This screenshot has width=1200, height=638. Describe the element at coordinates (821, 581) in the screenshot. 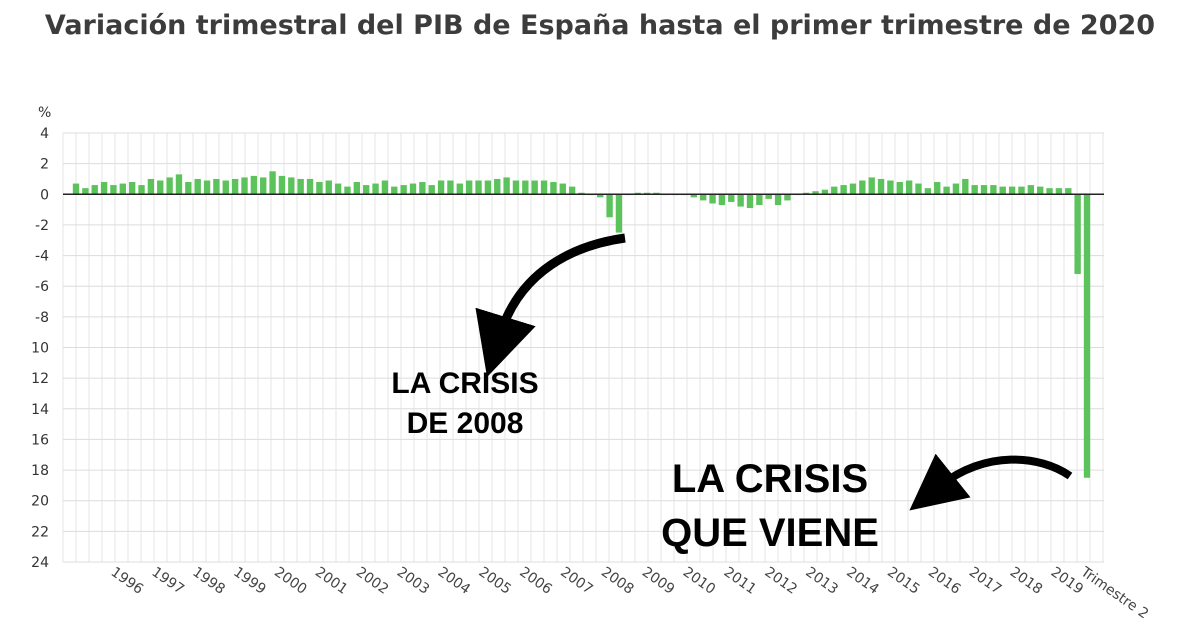

I see `x-tick-label: 2013` at that location.